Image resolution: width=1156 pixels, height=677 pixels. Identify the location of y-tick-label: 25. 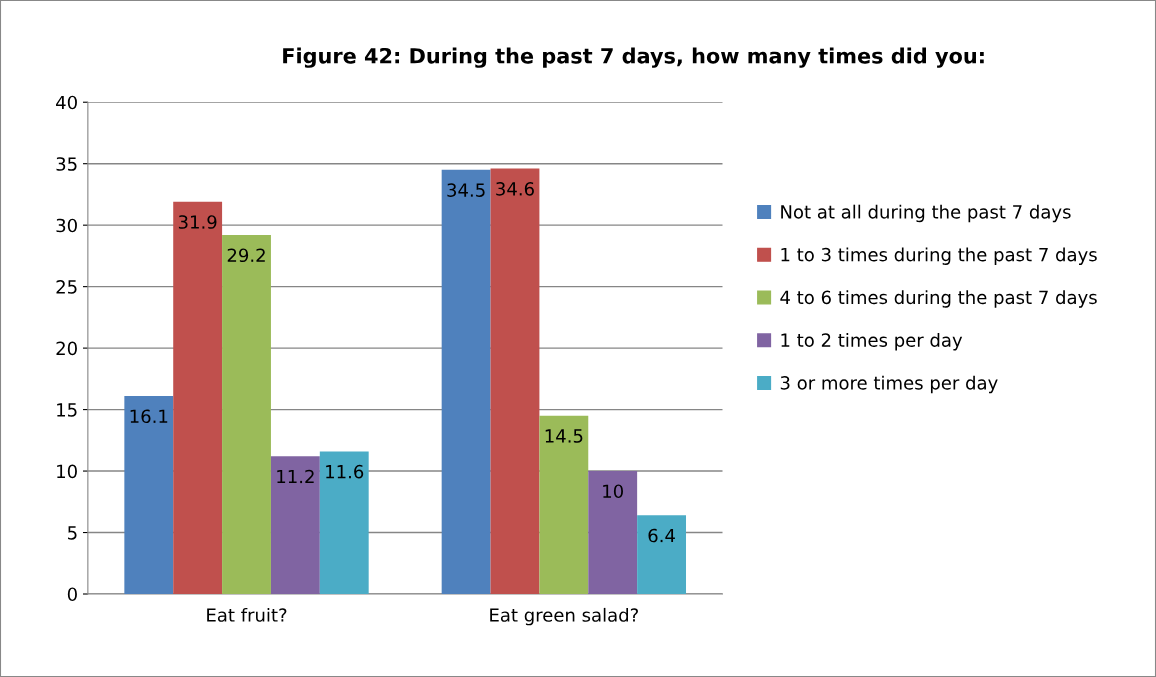
(66, 287).